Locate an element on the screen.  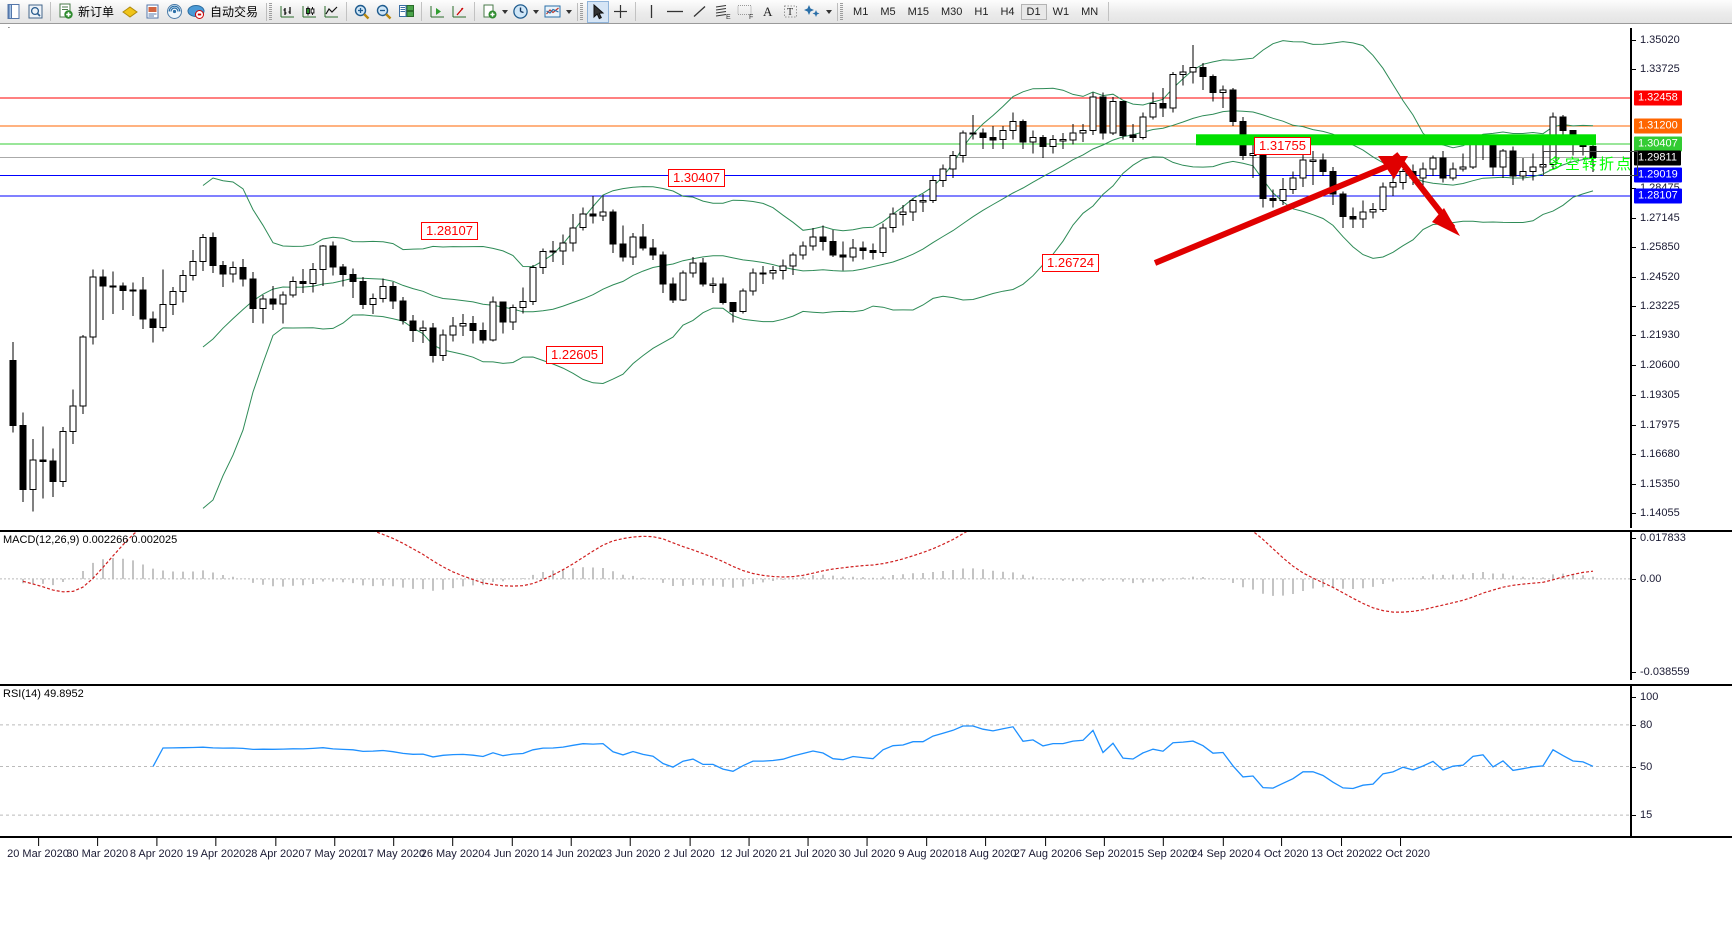
macd-plot is located at coordinates (815, 606).